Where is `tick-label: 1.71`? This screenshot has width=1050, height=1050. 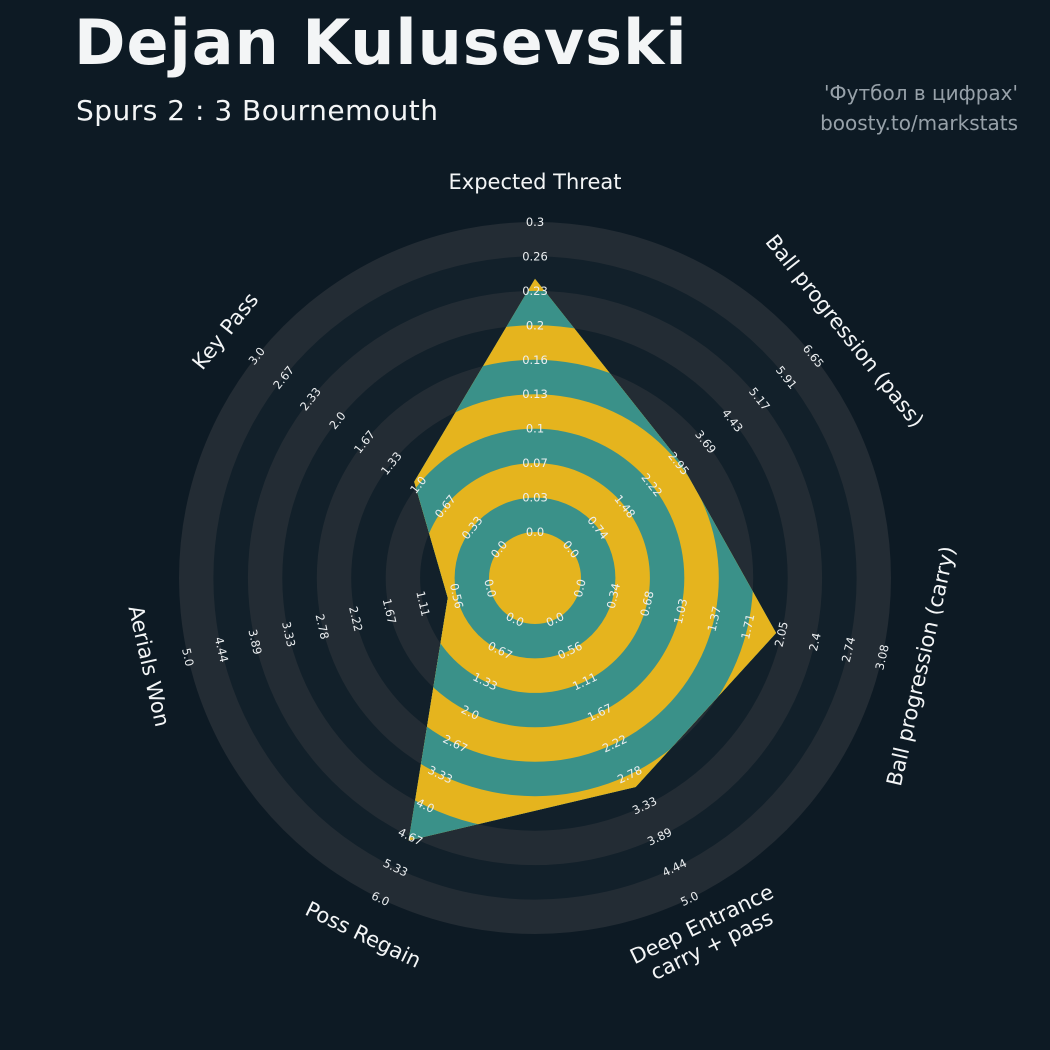 tick-label: 1.71 is located at coordinates (747, 627).